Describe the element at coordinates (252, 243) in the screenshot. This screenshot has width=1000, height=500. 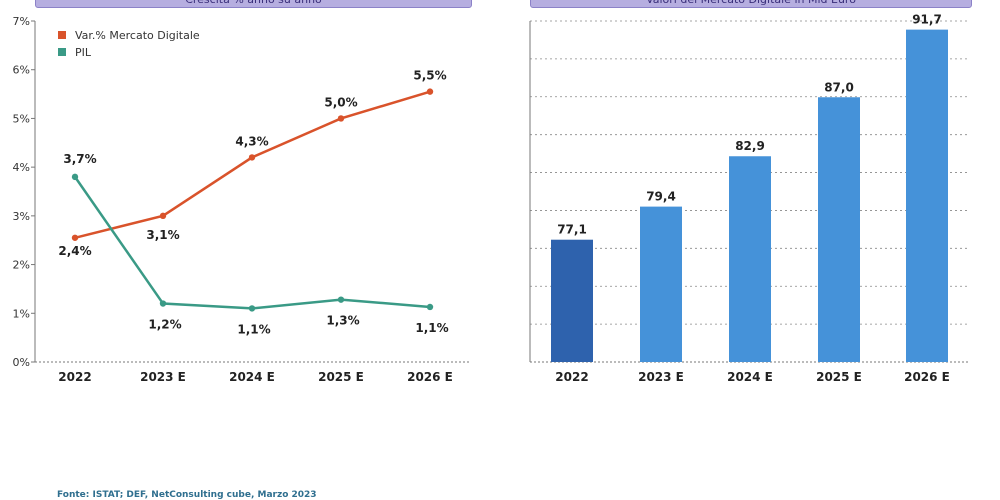
I see `series-line-pil` at that location.